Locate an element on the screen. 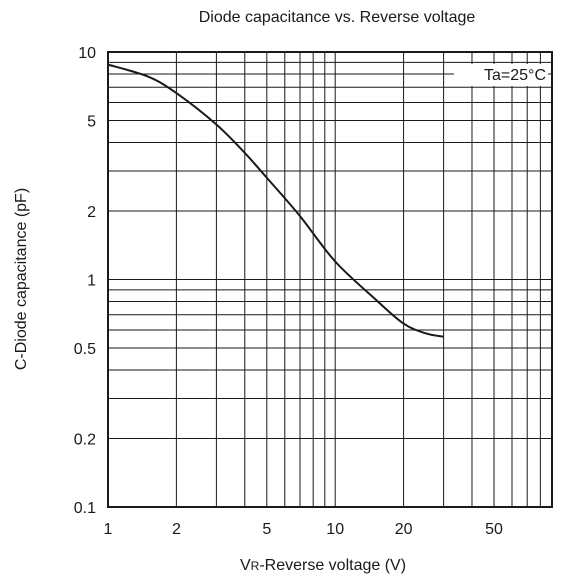 The width and height of the screenshot is (562, 580). y-tick-label: 0.5 is located at coordinates (85, 349).